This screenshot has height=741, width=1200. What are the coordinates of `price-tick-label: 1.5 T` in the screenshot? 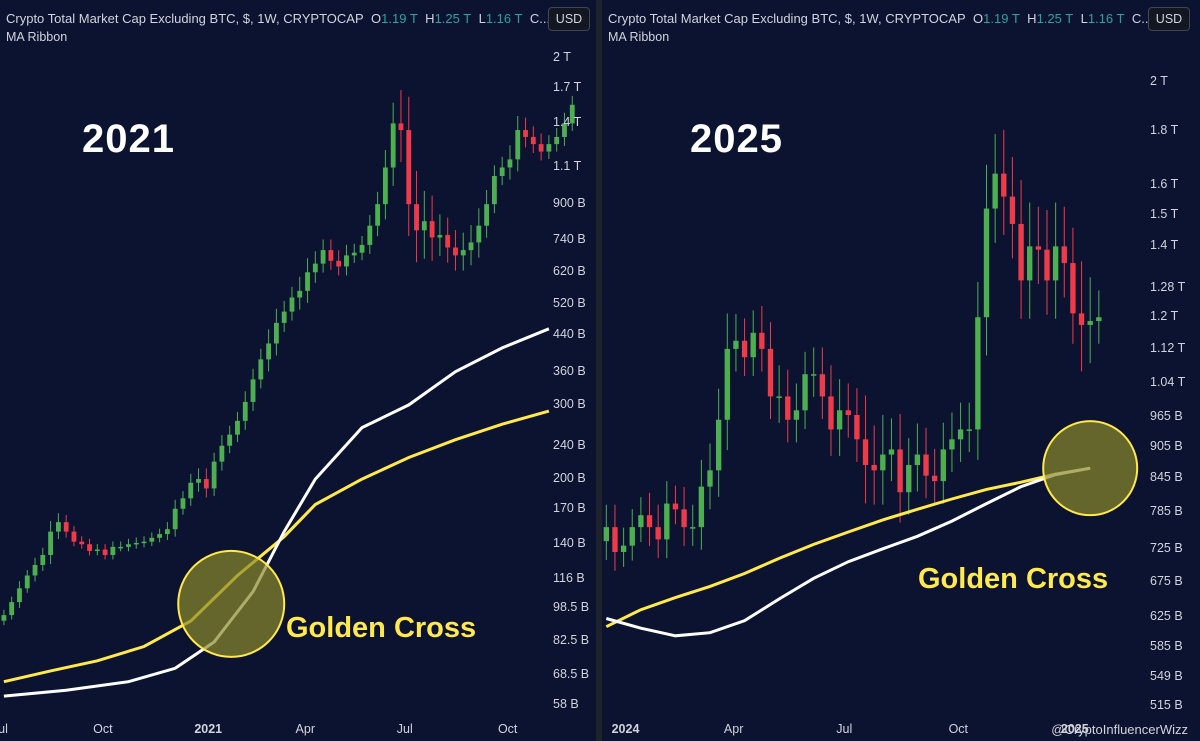 It's located at (1164, 213).